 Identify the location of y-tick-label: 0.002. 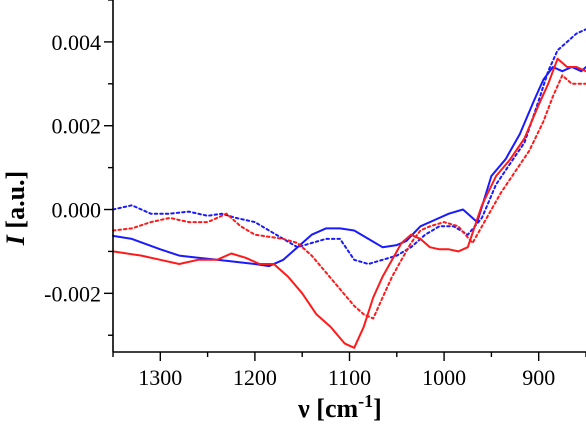
(77, 126).